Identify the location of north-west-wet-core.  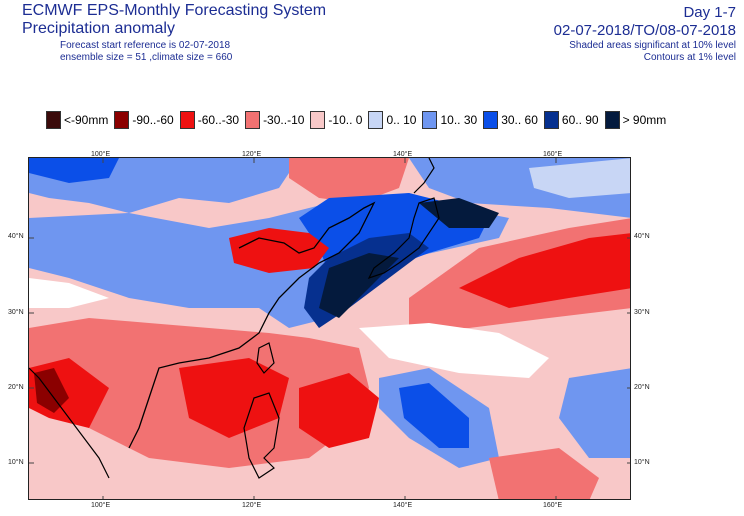
(74, 170).